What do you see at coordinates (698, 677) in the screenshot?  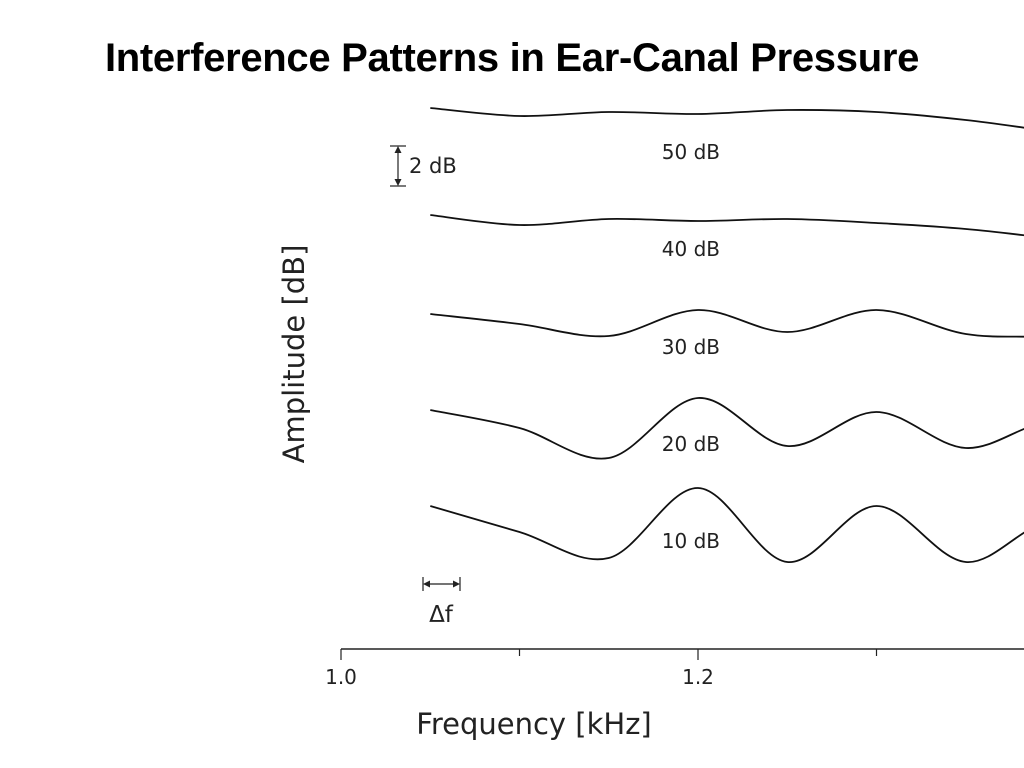 I see `x-tick-label: 1.2` at bounding box center [698, 677].